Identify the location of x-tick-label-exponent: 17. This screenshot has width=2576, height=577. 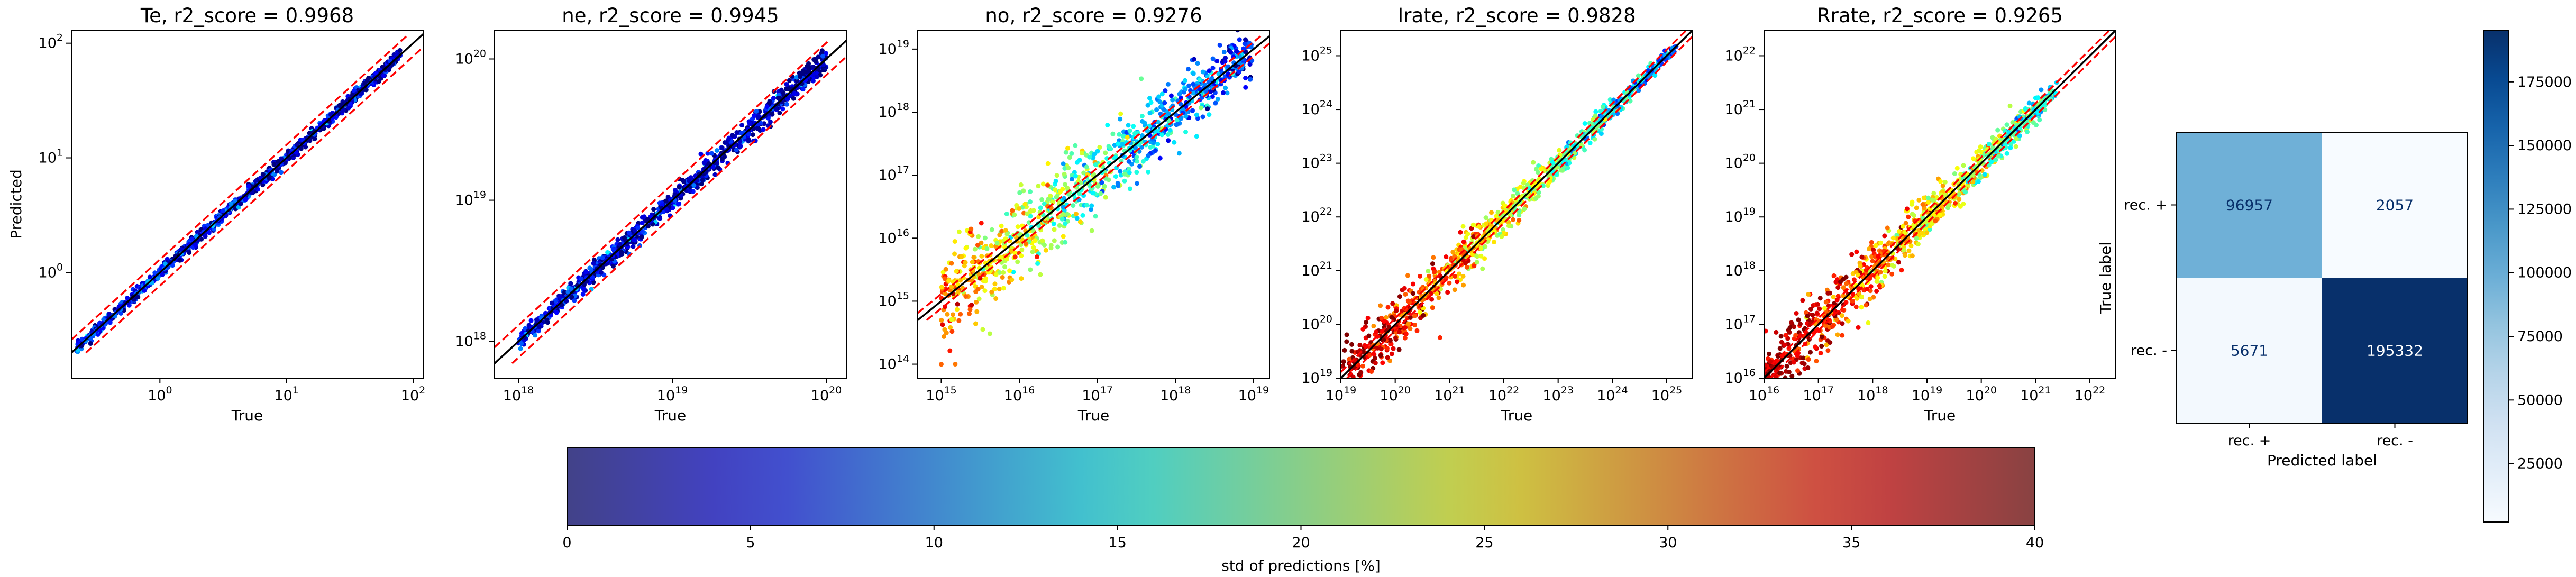
(1106, 390).